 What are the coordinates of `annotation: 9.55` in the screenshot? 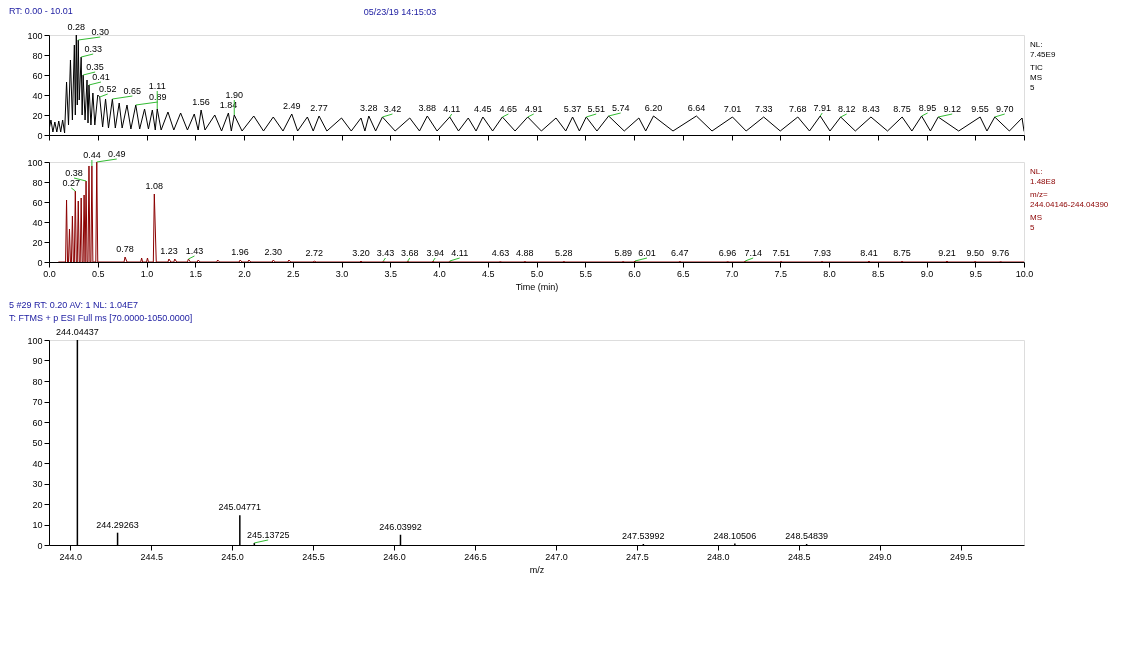 It's located at (980, 109).